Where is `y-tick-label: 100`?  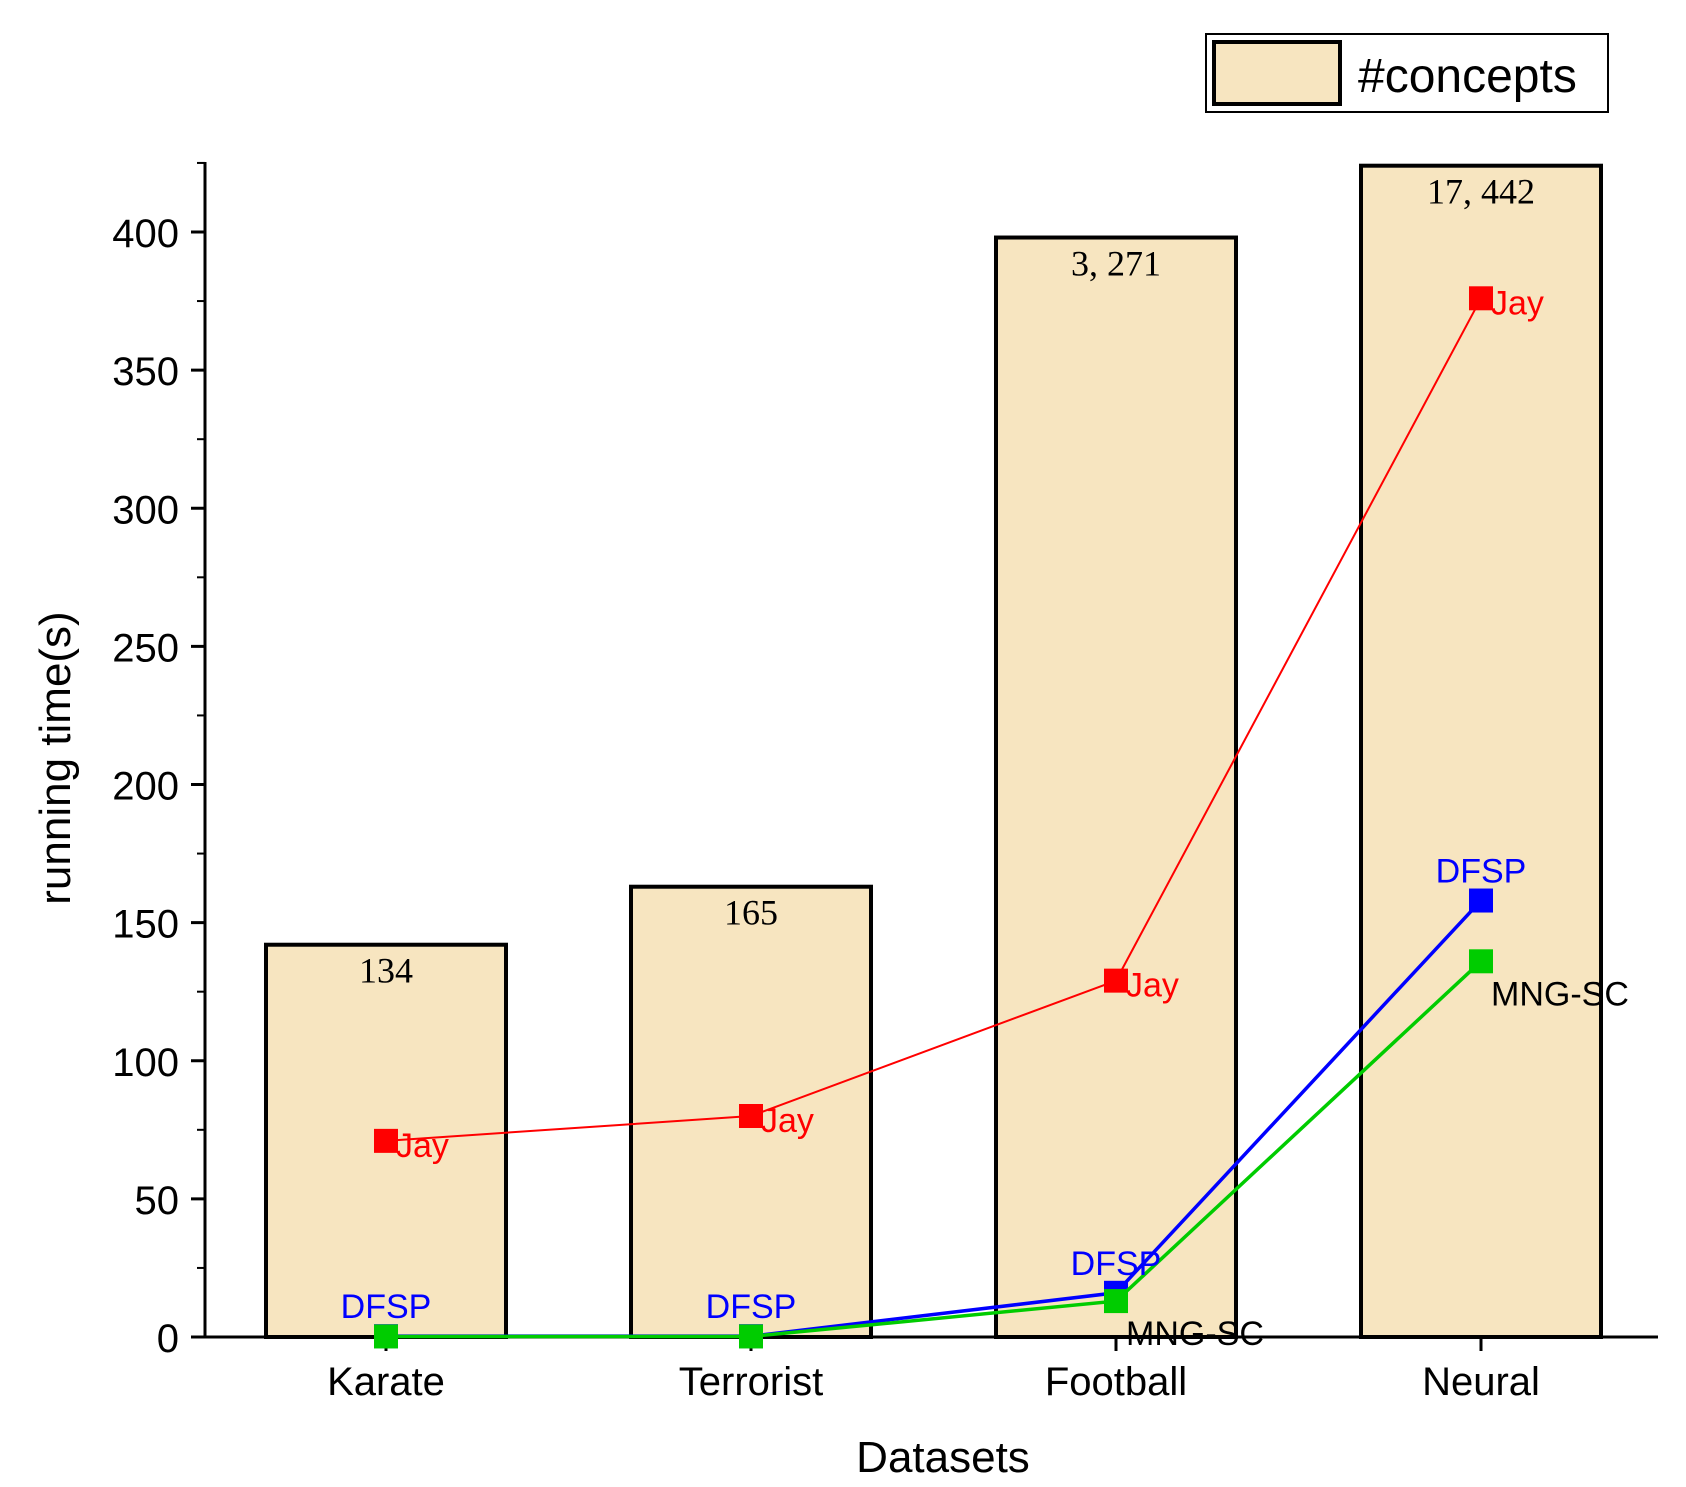 y-tick-label: 100 is located at coordinates (145, 1063).